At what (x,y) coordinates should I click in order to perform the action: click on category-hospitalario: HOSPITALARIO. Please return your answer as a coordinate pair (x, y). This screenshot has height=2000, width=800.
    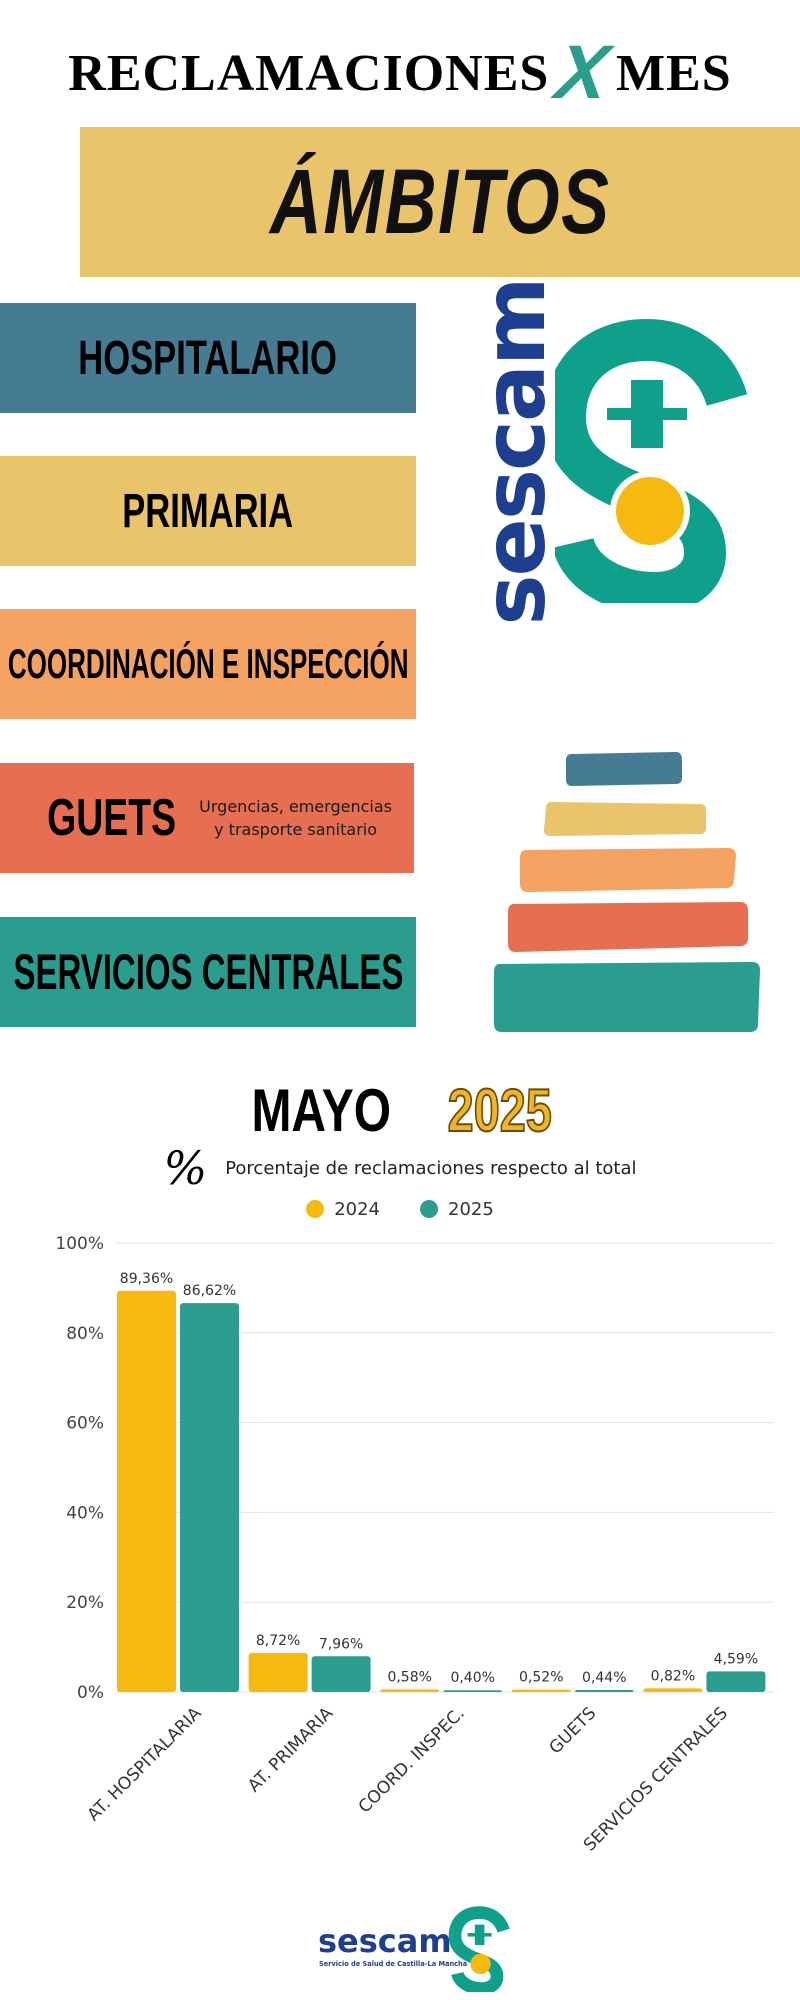
    Looking at the image, I should click on (208, 358).